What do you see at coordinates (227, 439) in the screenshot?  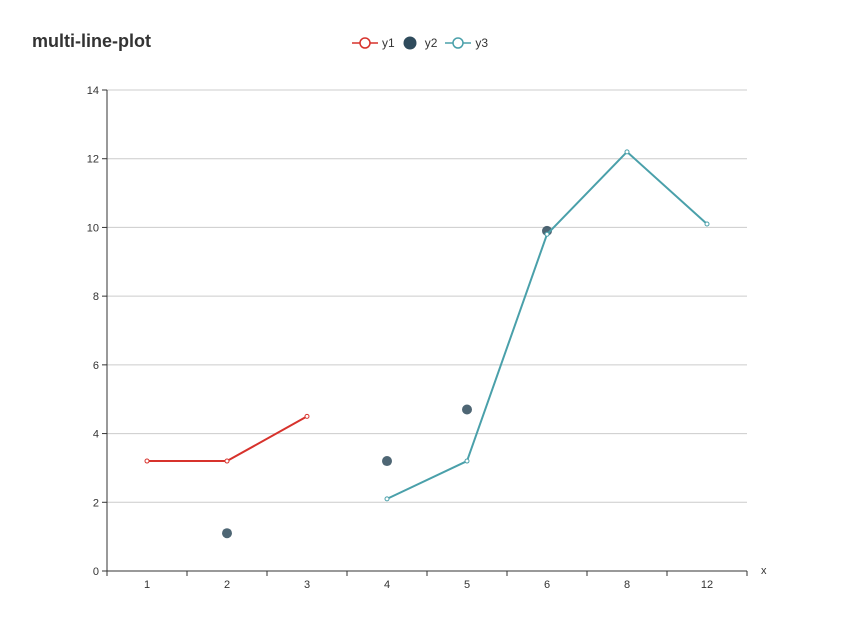 I see `series-line-y1` at bounding box center [227, 439].